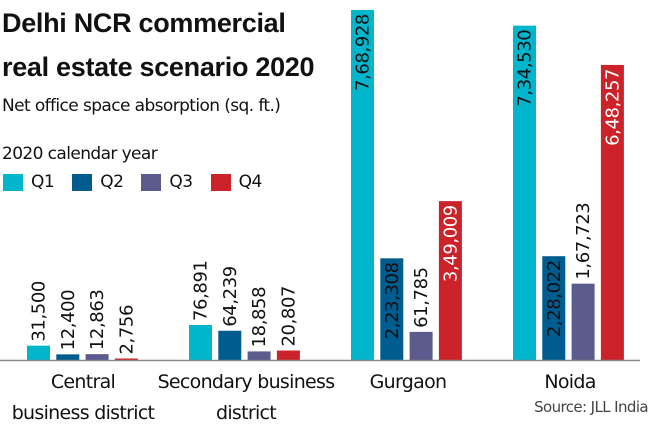 The height and width of the screenshot is (440, 660). What do you see at coordinates (151, 182) in the screenshot?
I see `legend-swatch-q3` at bounding box center [151, 182].